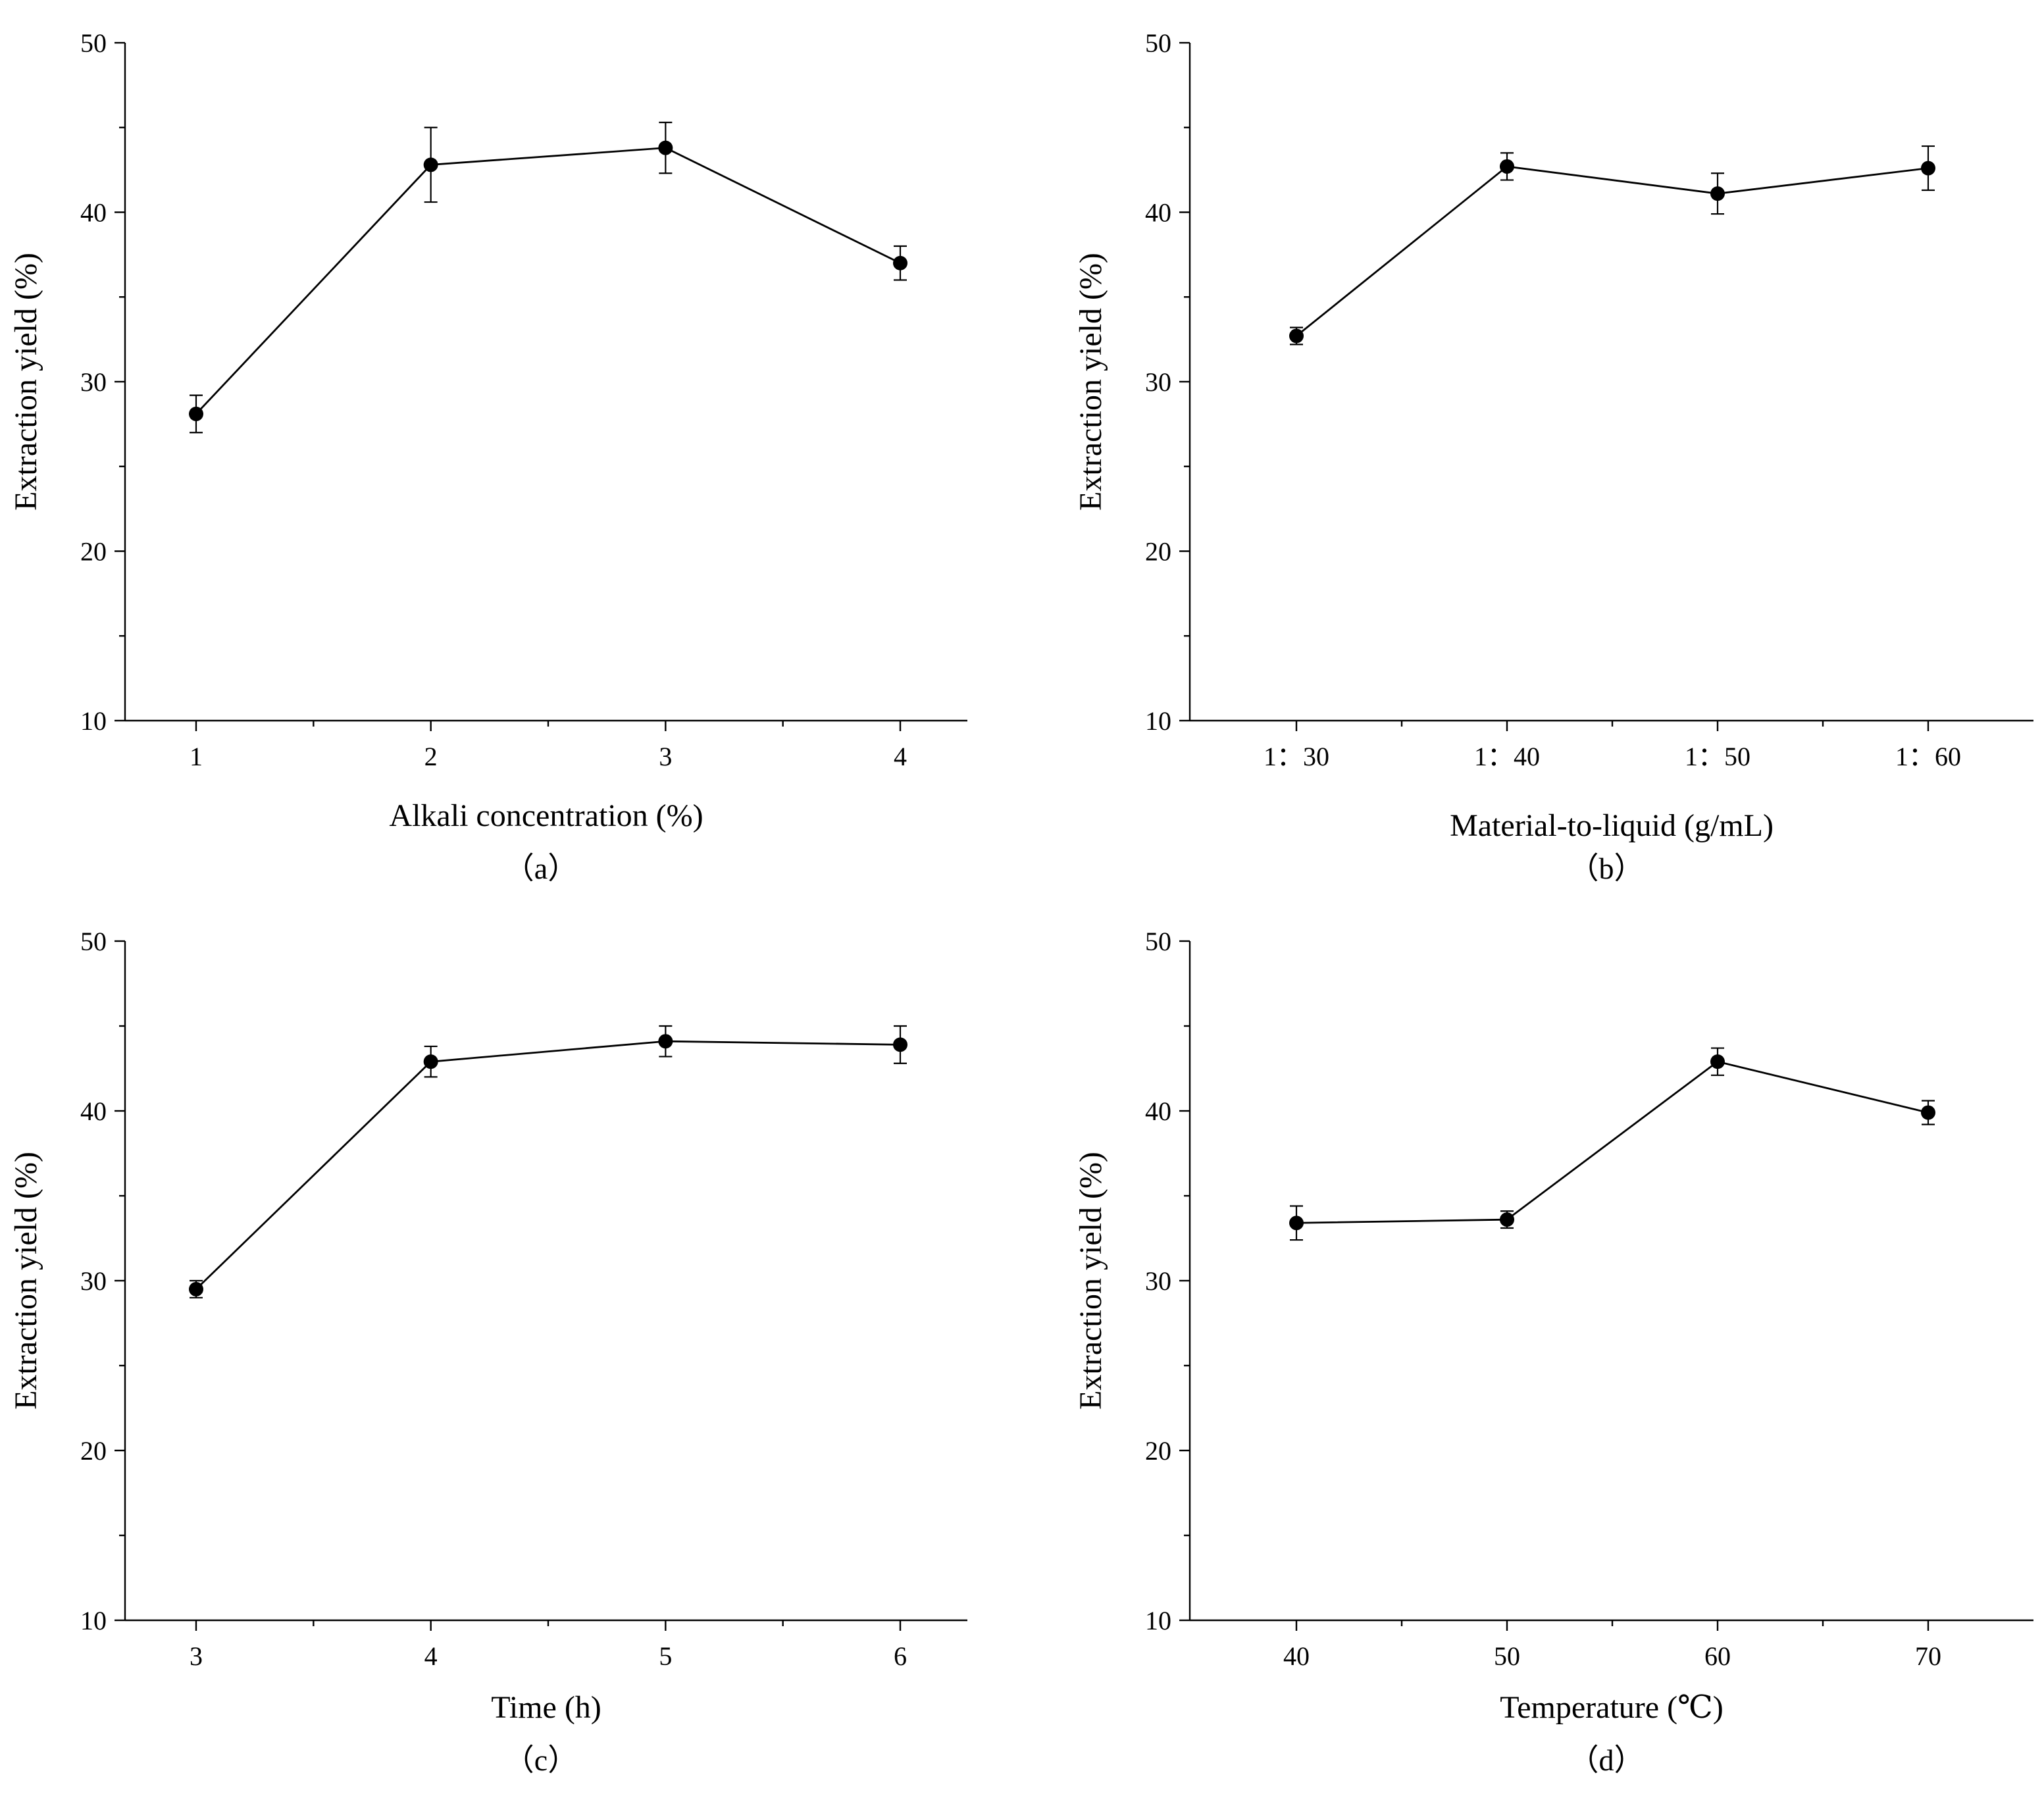 This screenshot has width=2044, height=1796. What do you see at coordinates (546, 1708) in the screenshot?
I see `x-axis-title: Time (h)` at bounding box center [546, 1708].